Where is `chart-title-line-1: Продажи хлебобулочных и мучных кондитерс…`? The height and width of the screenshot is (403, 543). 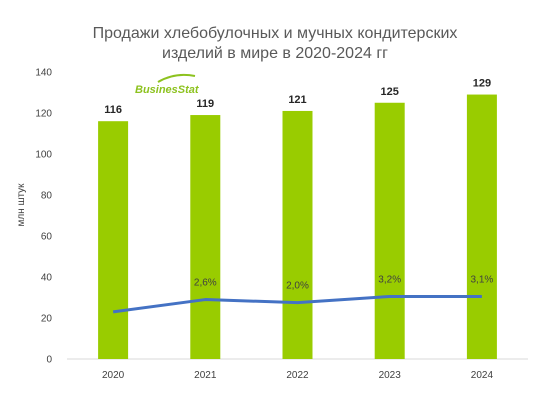
chart-title-line-1: Продажи хлебобулочных и мучных кондитерс… is located at coordinates (275, 33).